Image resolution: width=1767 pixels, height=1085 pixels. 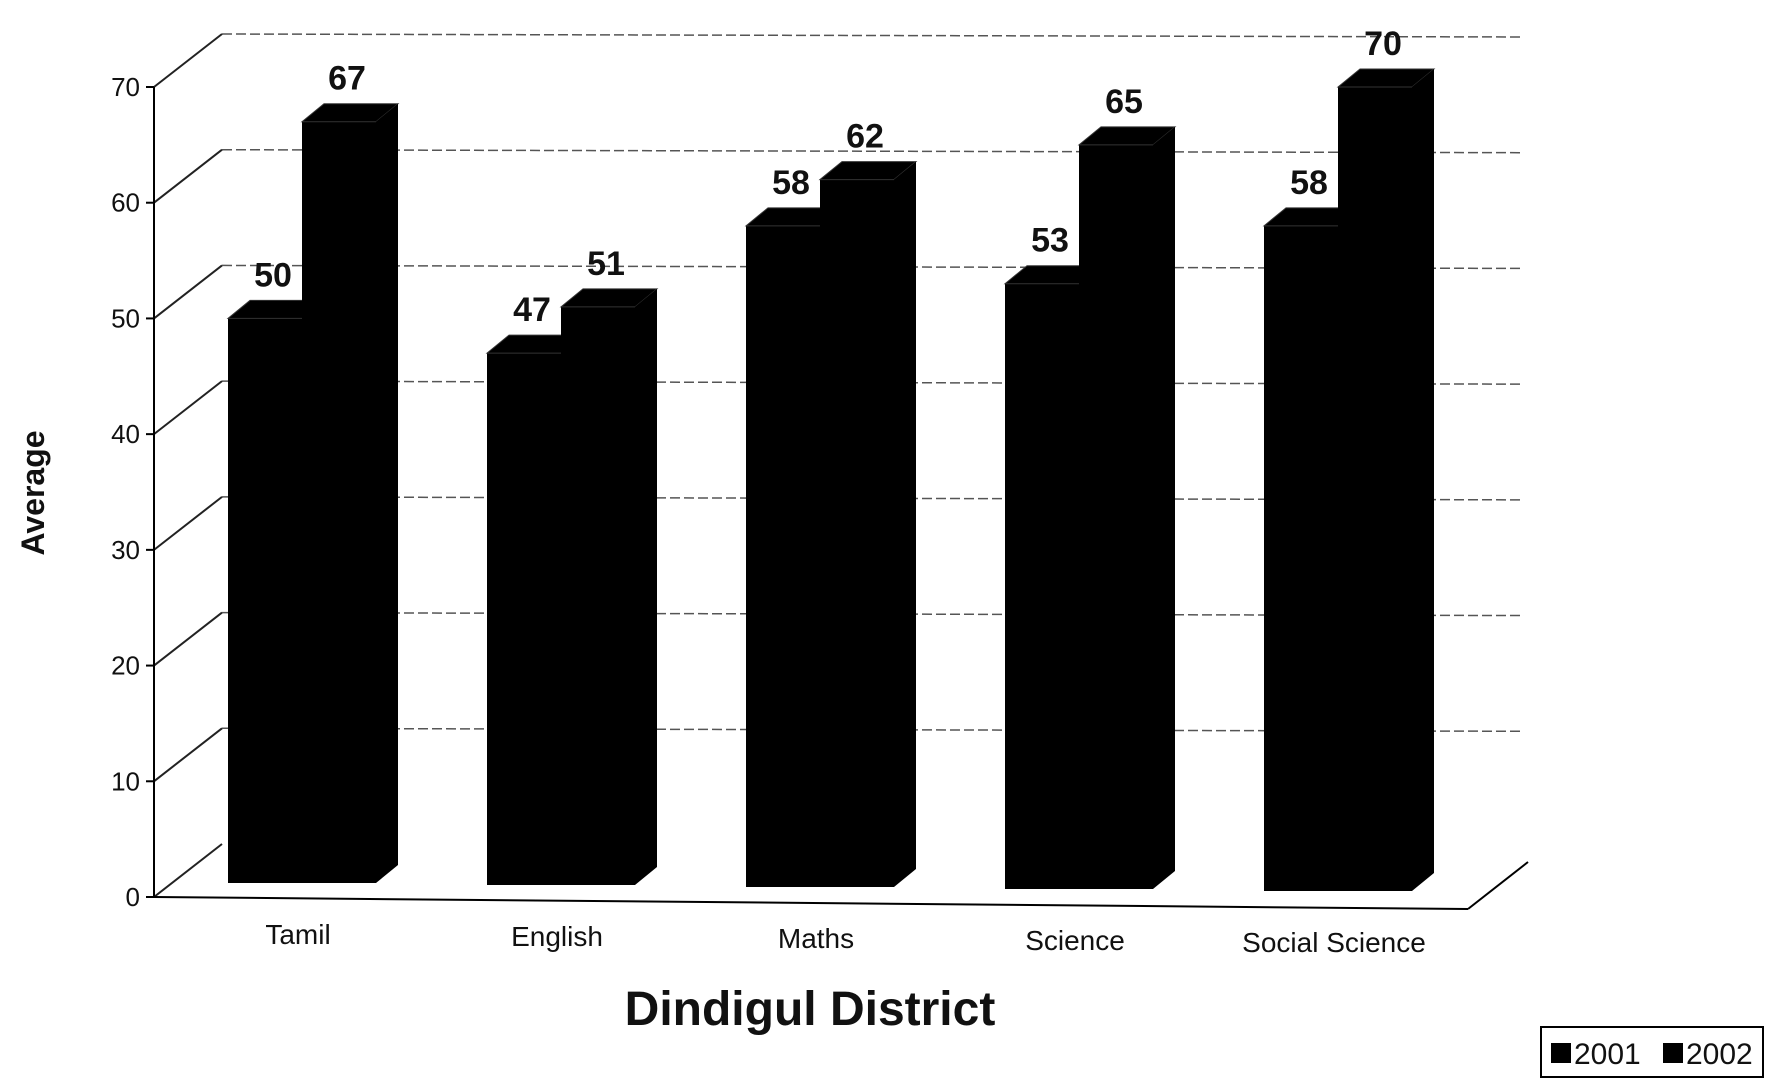 What do you see at coordinates (297, 934) in the screenshot?
I see `x-tick-label: Tamil` at bounding box center [297, 934].